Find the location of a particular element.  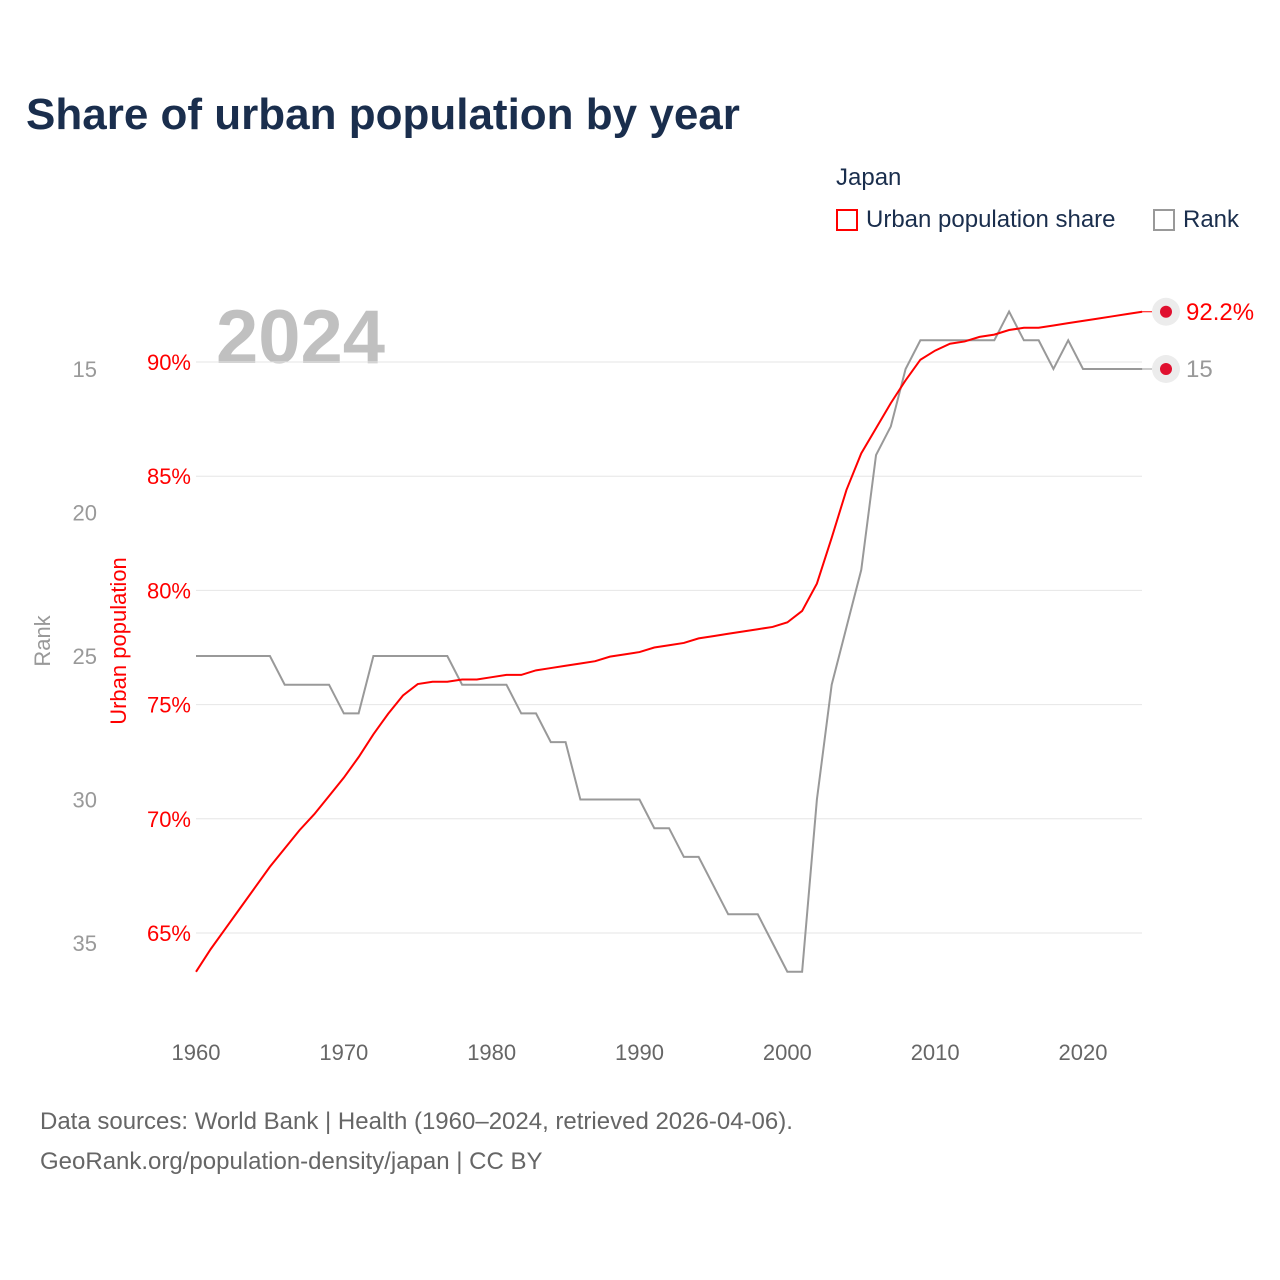

y-tick-label-rank: 35 is located at coordinates (85, 943).